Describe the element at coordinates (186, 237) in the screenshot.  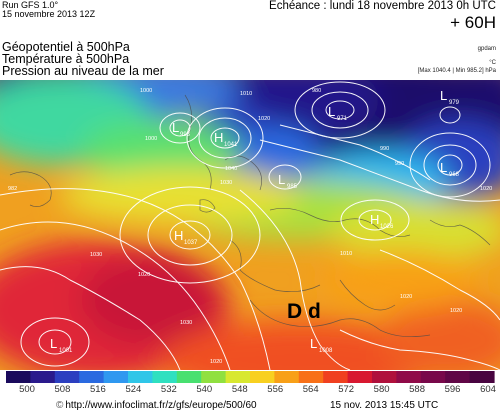
I see `high-1037: H 1037` at that location.